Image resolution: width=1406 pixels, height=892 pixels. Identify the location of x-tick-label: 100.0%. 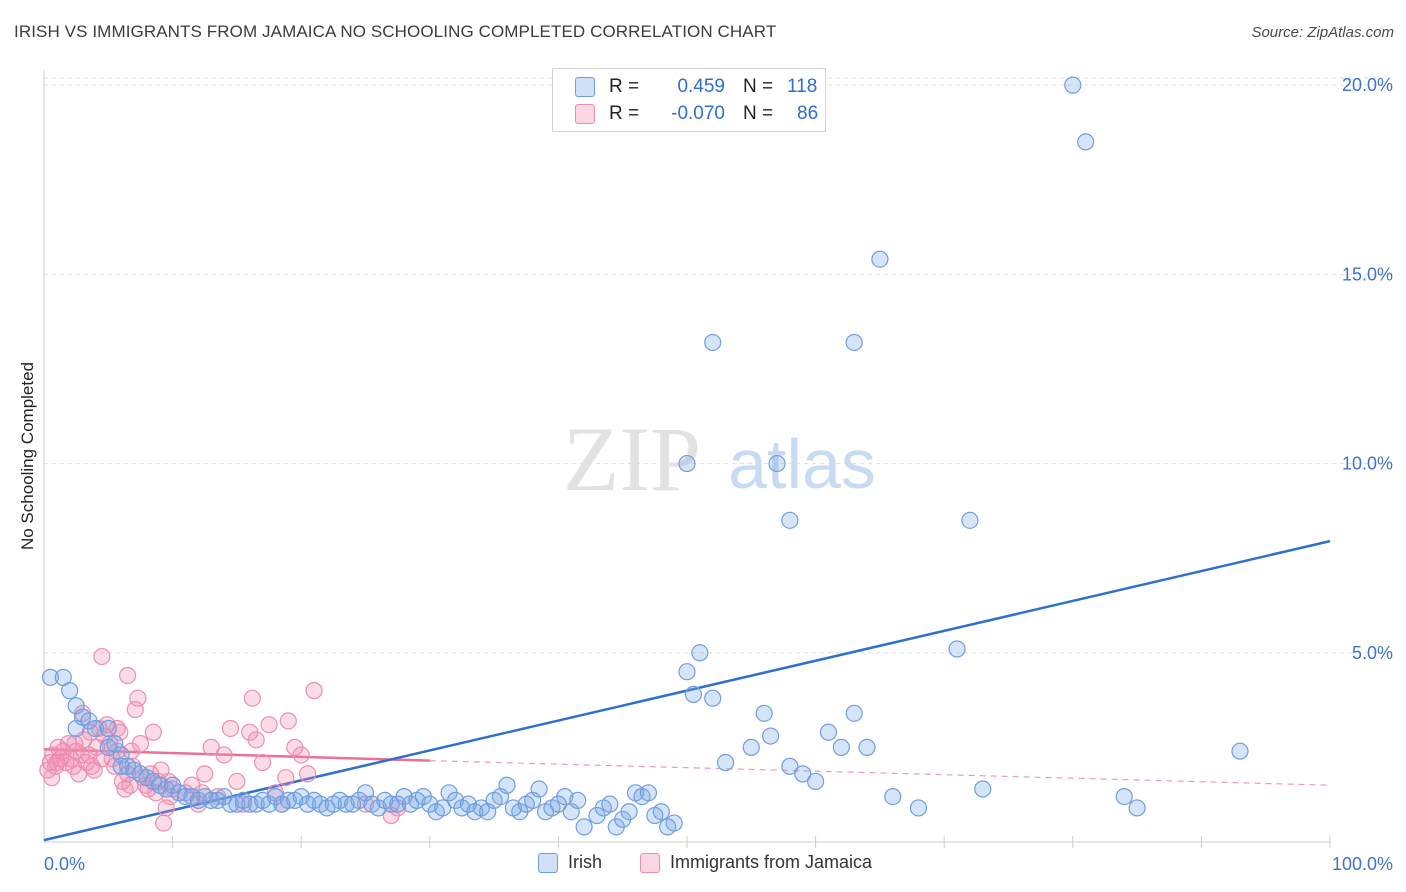
(1362, 864).